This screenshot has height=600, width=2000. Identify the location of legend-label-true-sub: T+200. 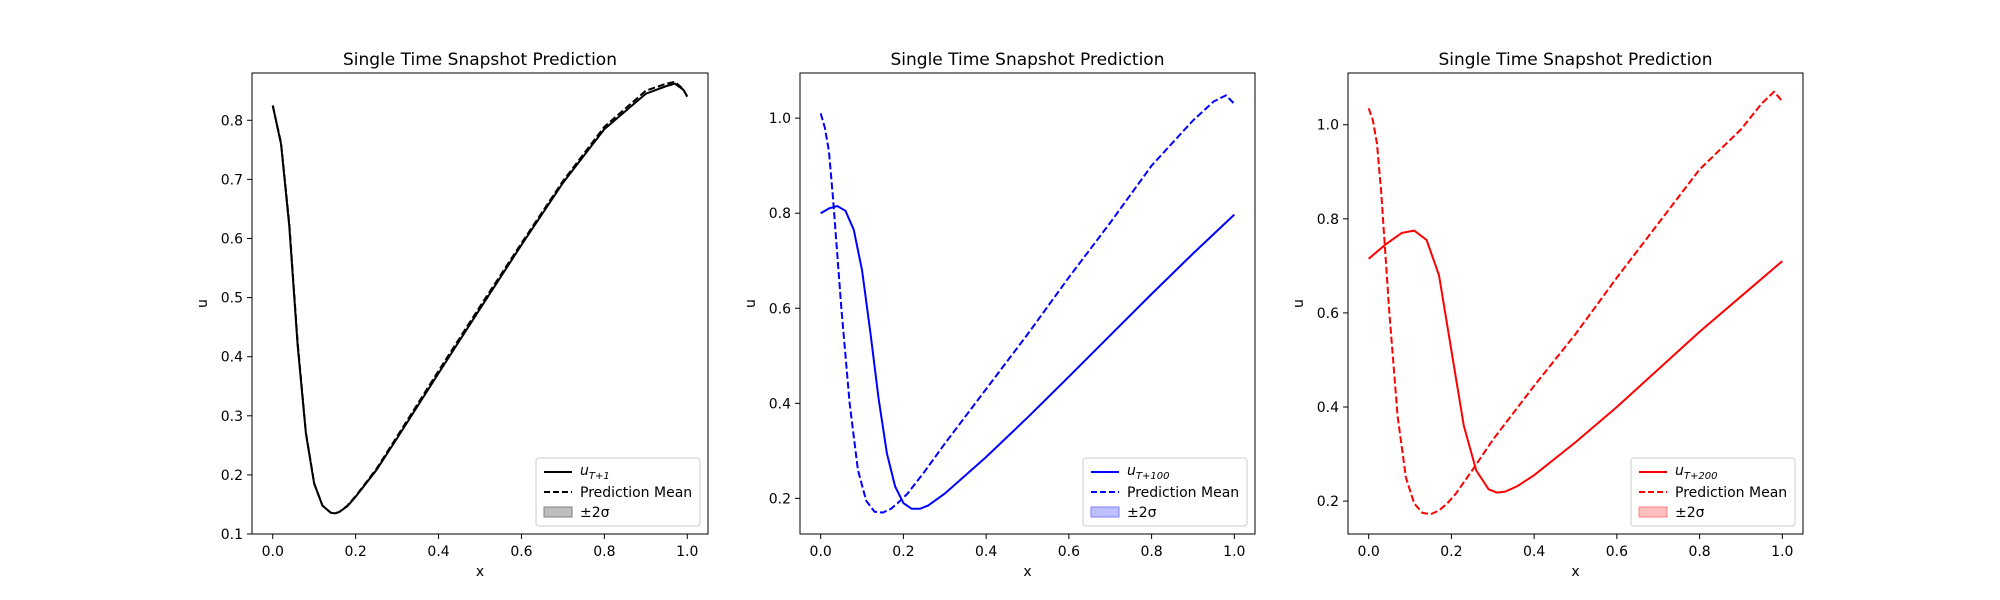
(1701, 476).